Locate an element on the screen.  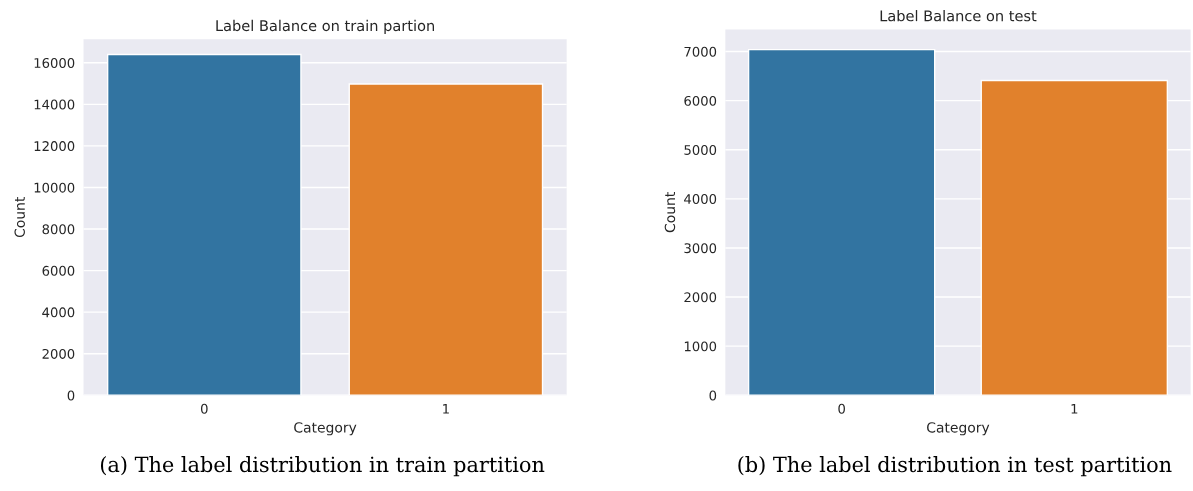
y-tick-label: 12000 is located at coordinates (54, 146).